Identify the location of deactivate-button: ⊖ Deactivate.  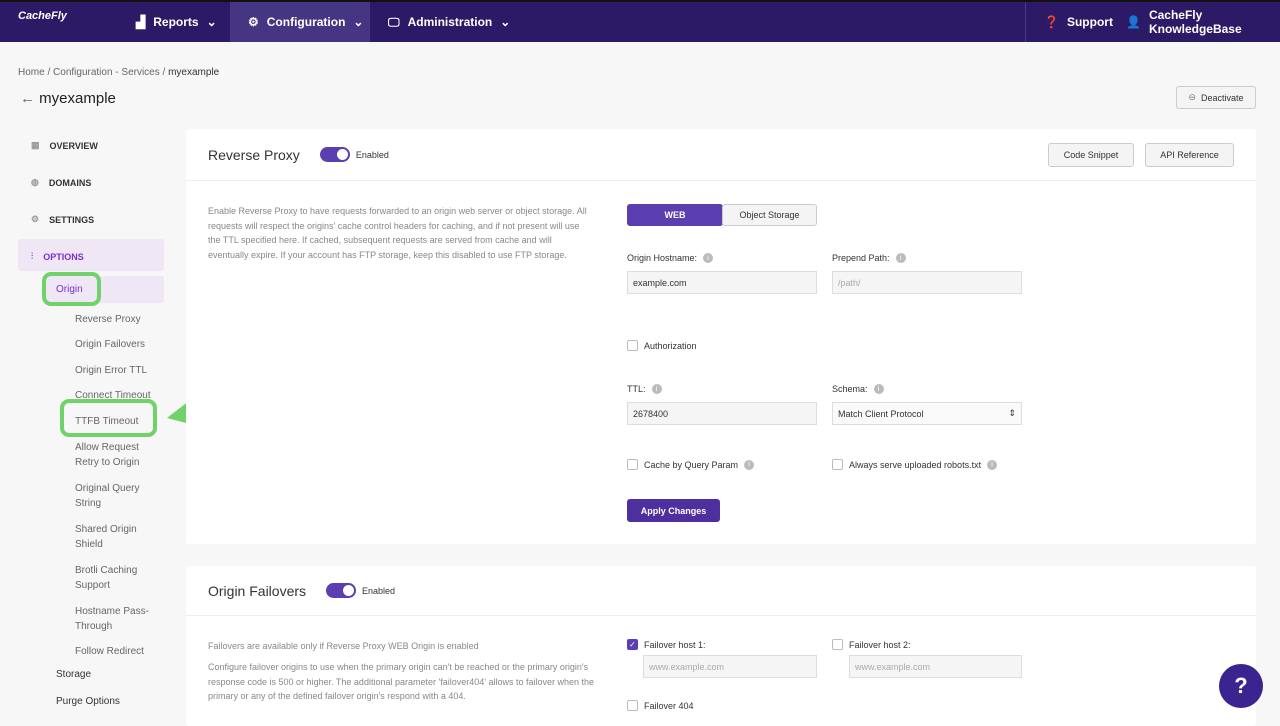
(1216, 97).